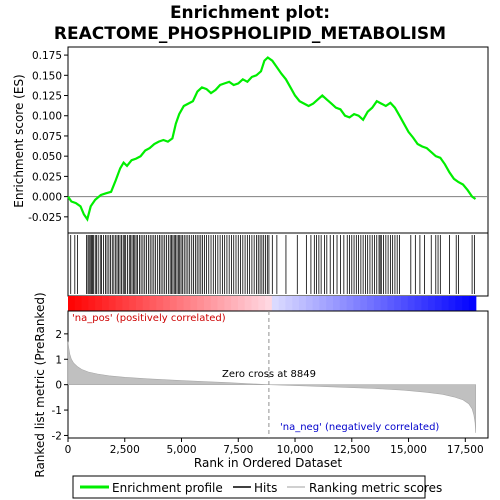 This screenshot has width=500, height=500. What do you see at coordinates (250, 13) in the screenshot?
I see `chart-title-line1: Enrichment plot:` at bounding box center [250, 13].